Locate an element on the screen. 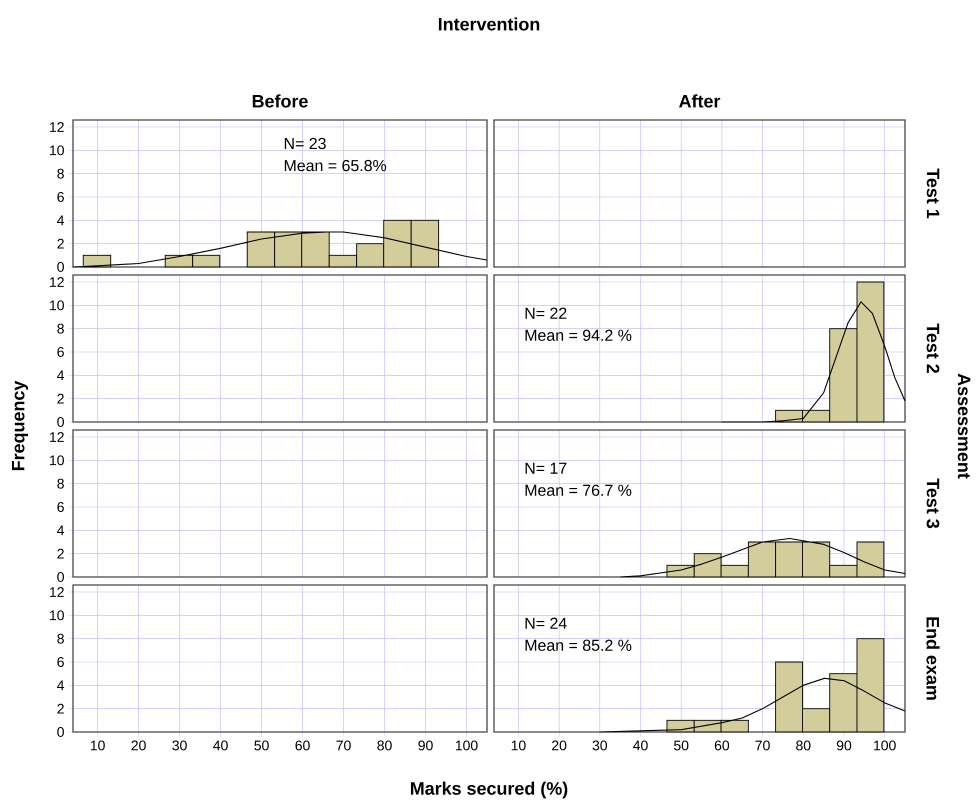 This screenshot has width=979, height=806. text: Assessment is located at coordinates (964, 426).